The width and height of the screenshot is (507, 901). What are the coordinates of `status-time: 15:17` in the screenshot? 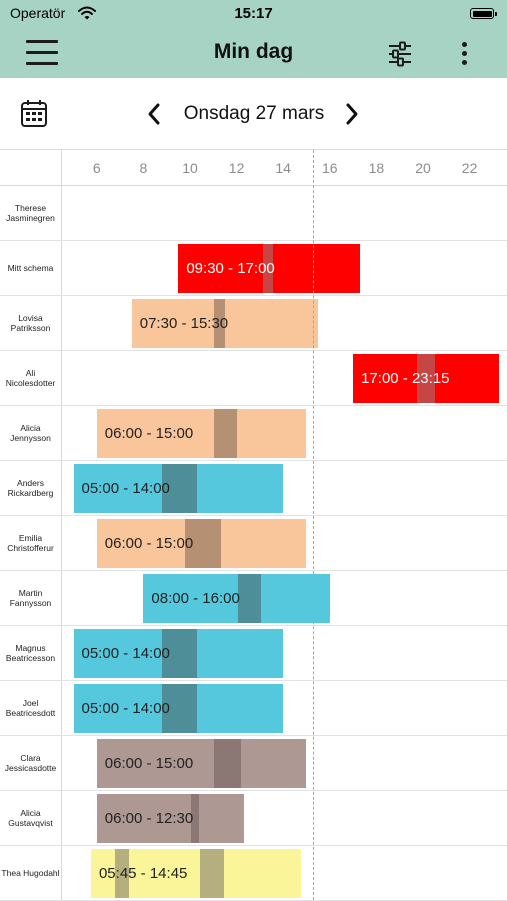 It's located at (253, 13).